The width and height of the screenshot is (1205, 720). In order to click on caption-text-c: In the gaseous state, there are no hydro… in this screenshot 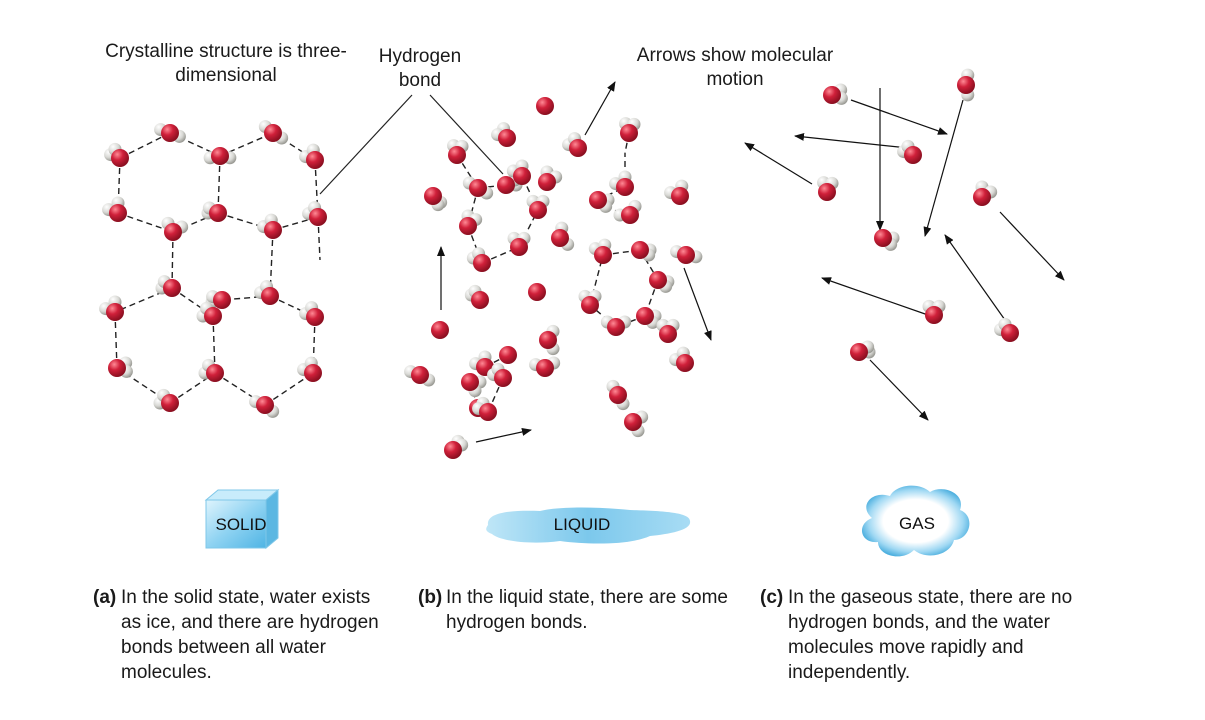, I will do `click(930, 635)`.